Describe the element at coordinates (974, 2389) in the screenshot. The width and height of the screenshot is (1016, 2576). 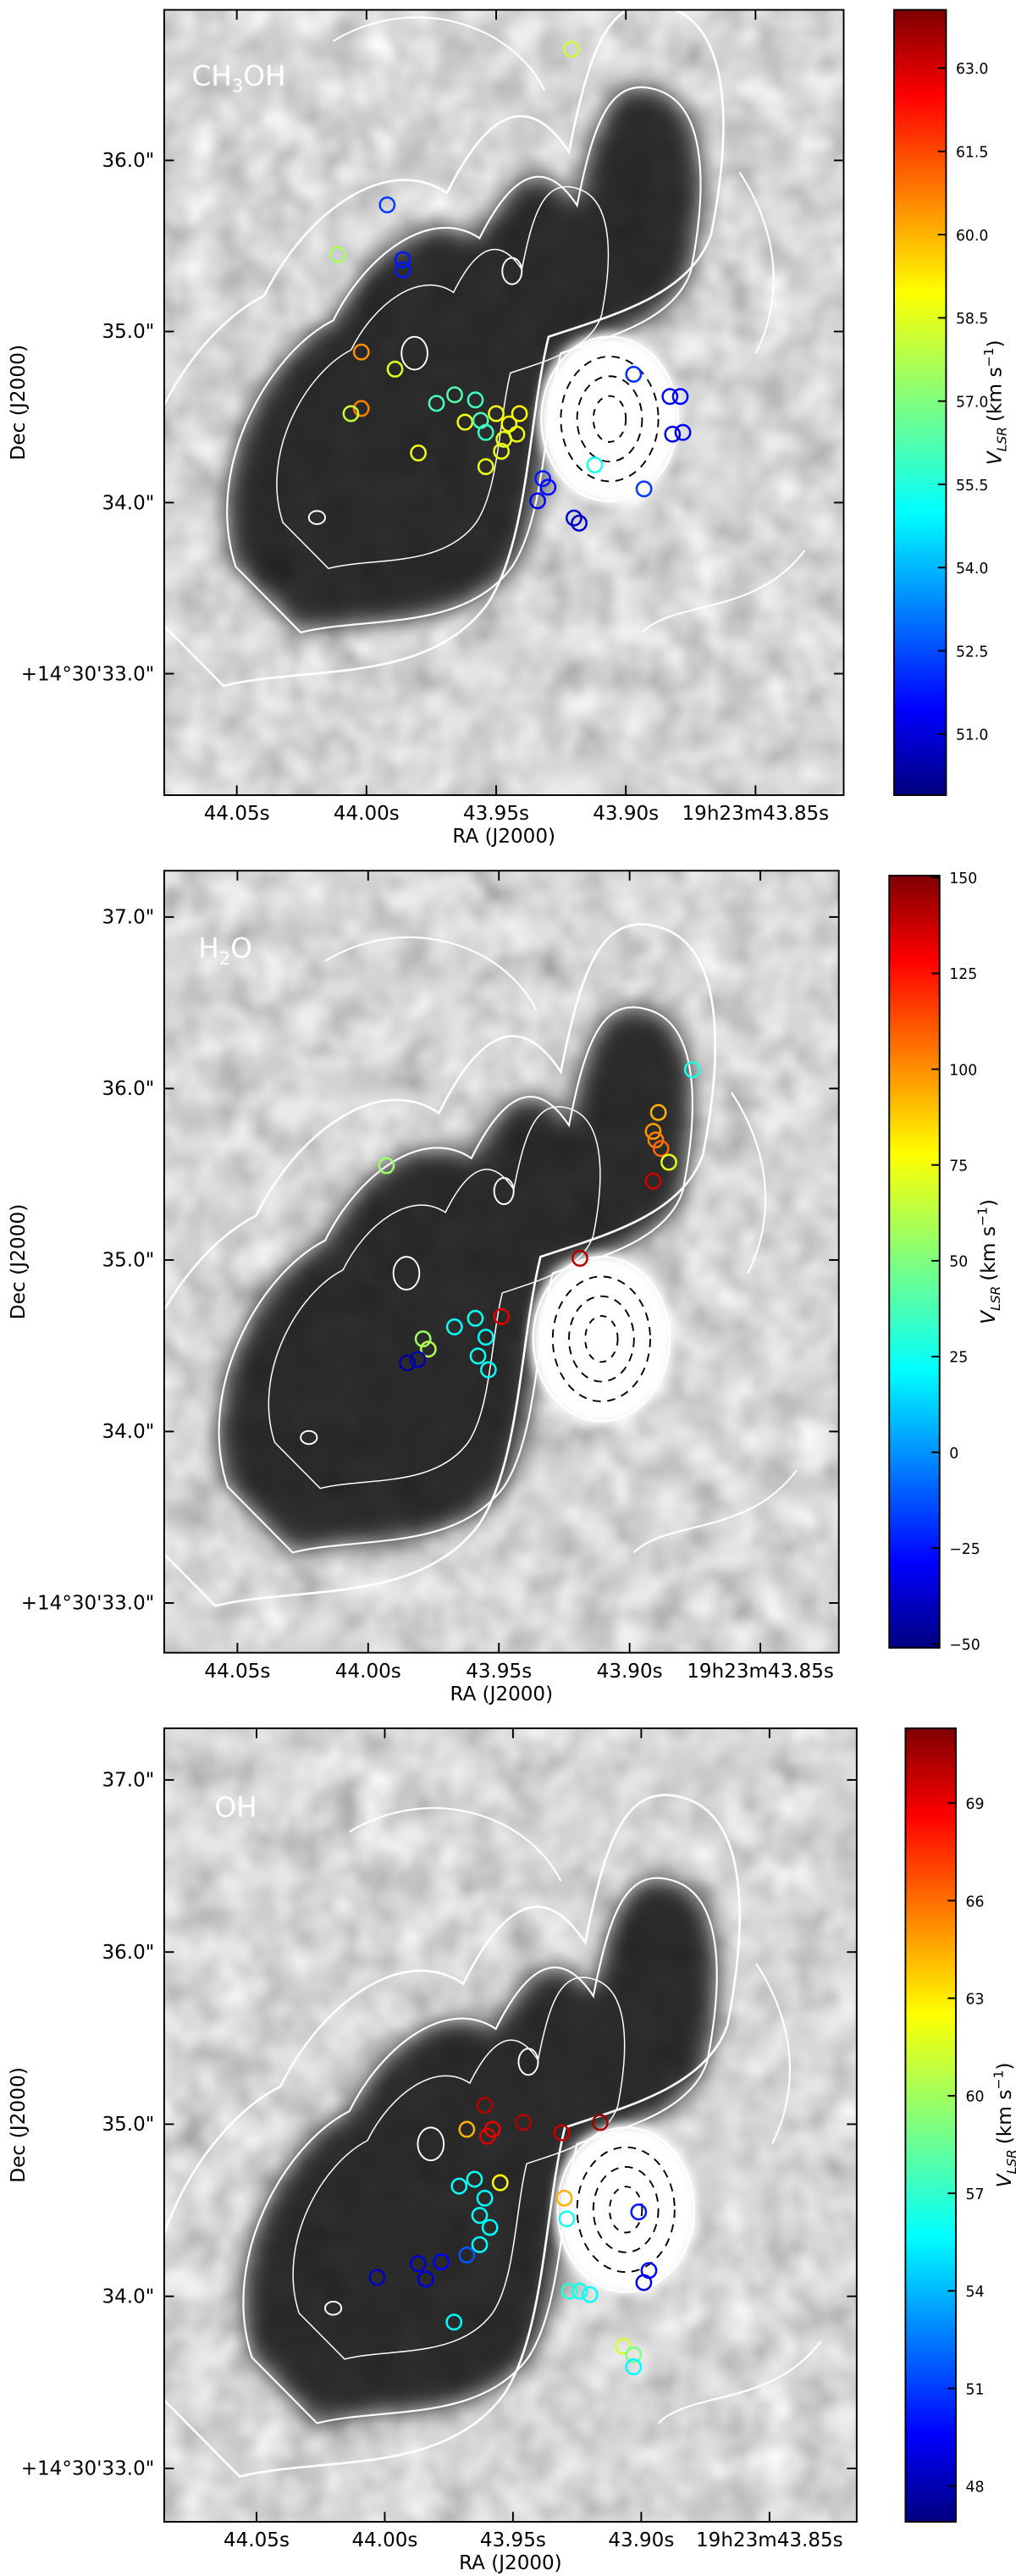
I see `colorbar-tick-label: 51` at that location.